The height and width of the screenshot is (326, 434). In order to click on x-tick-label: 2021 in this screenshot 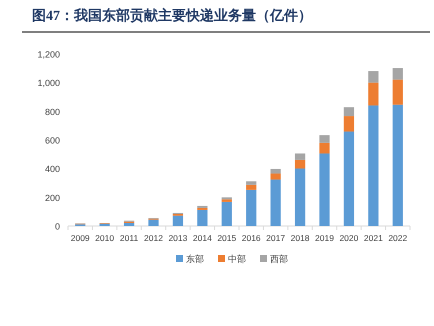, I will do `click(374, 238)`.